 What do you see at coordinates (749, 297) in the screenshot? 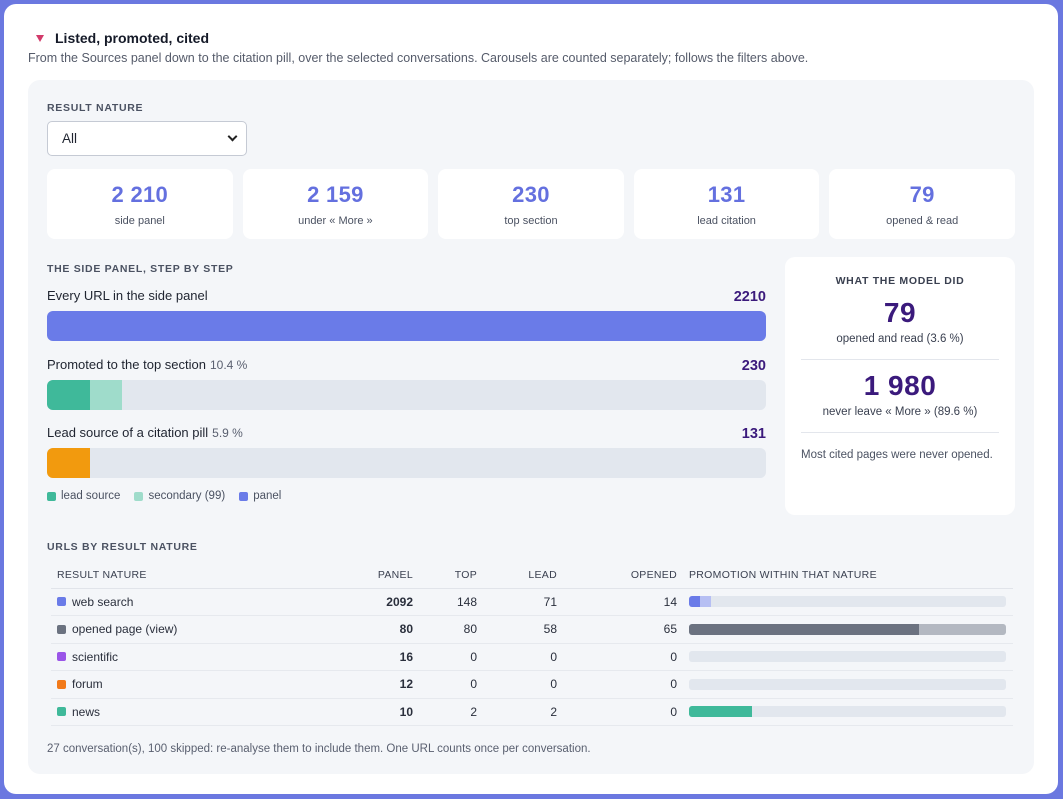
I see `step-value: 2210` at bounding box center [749, 297].